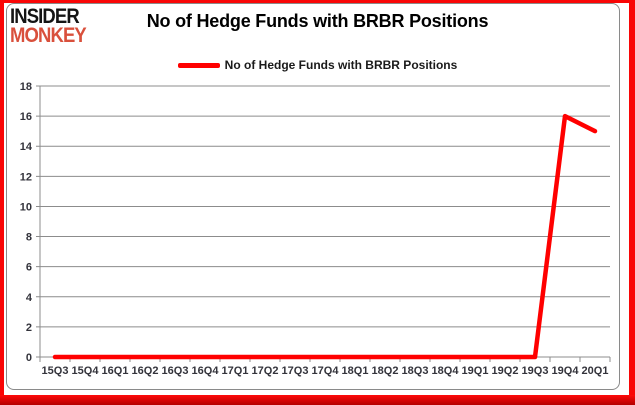  Describe the element at coordinates (145, 371) in the screenshot. I see `x-tick-label: 16Q2` at that location.